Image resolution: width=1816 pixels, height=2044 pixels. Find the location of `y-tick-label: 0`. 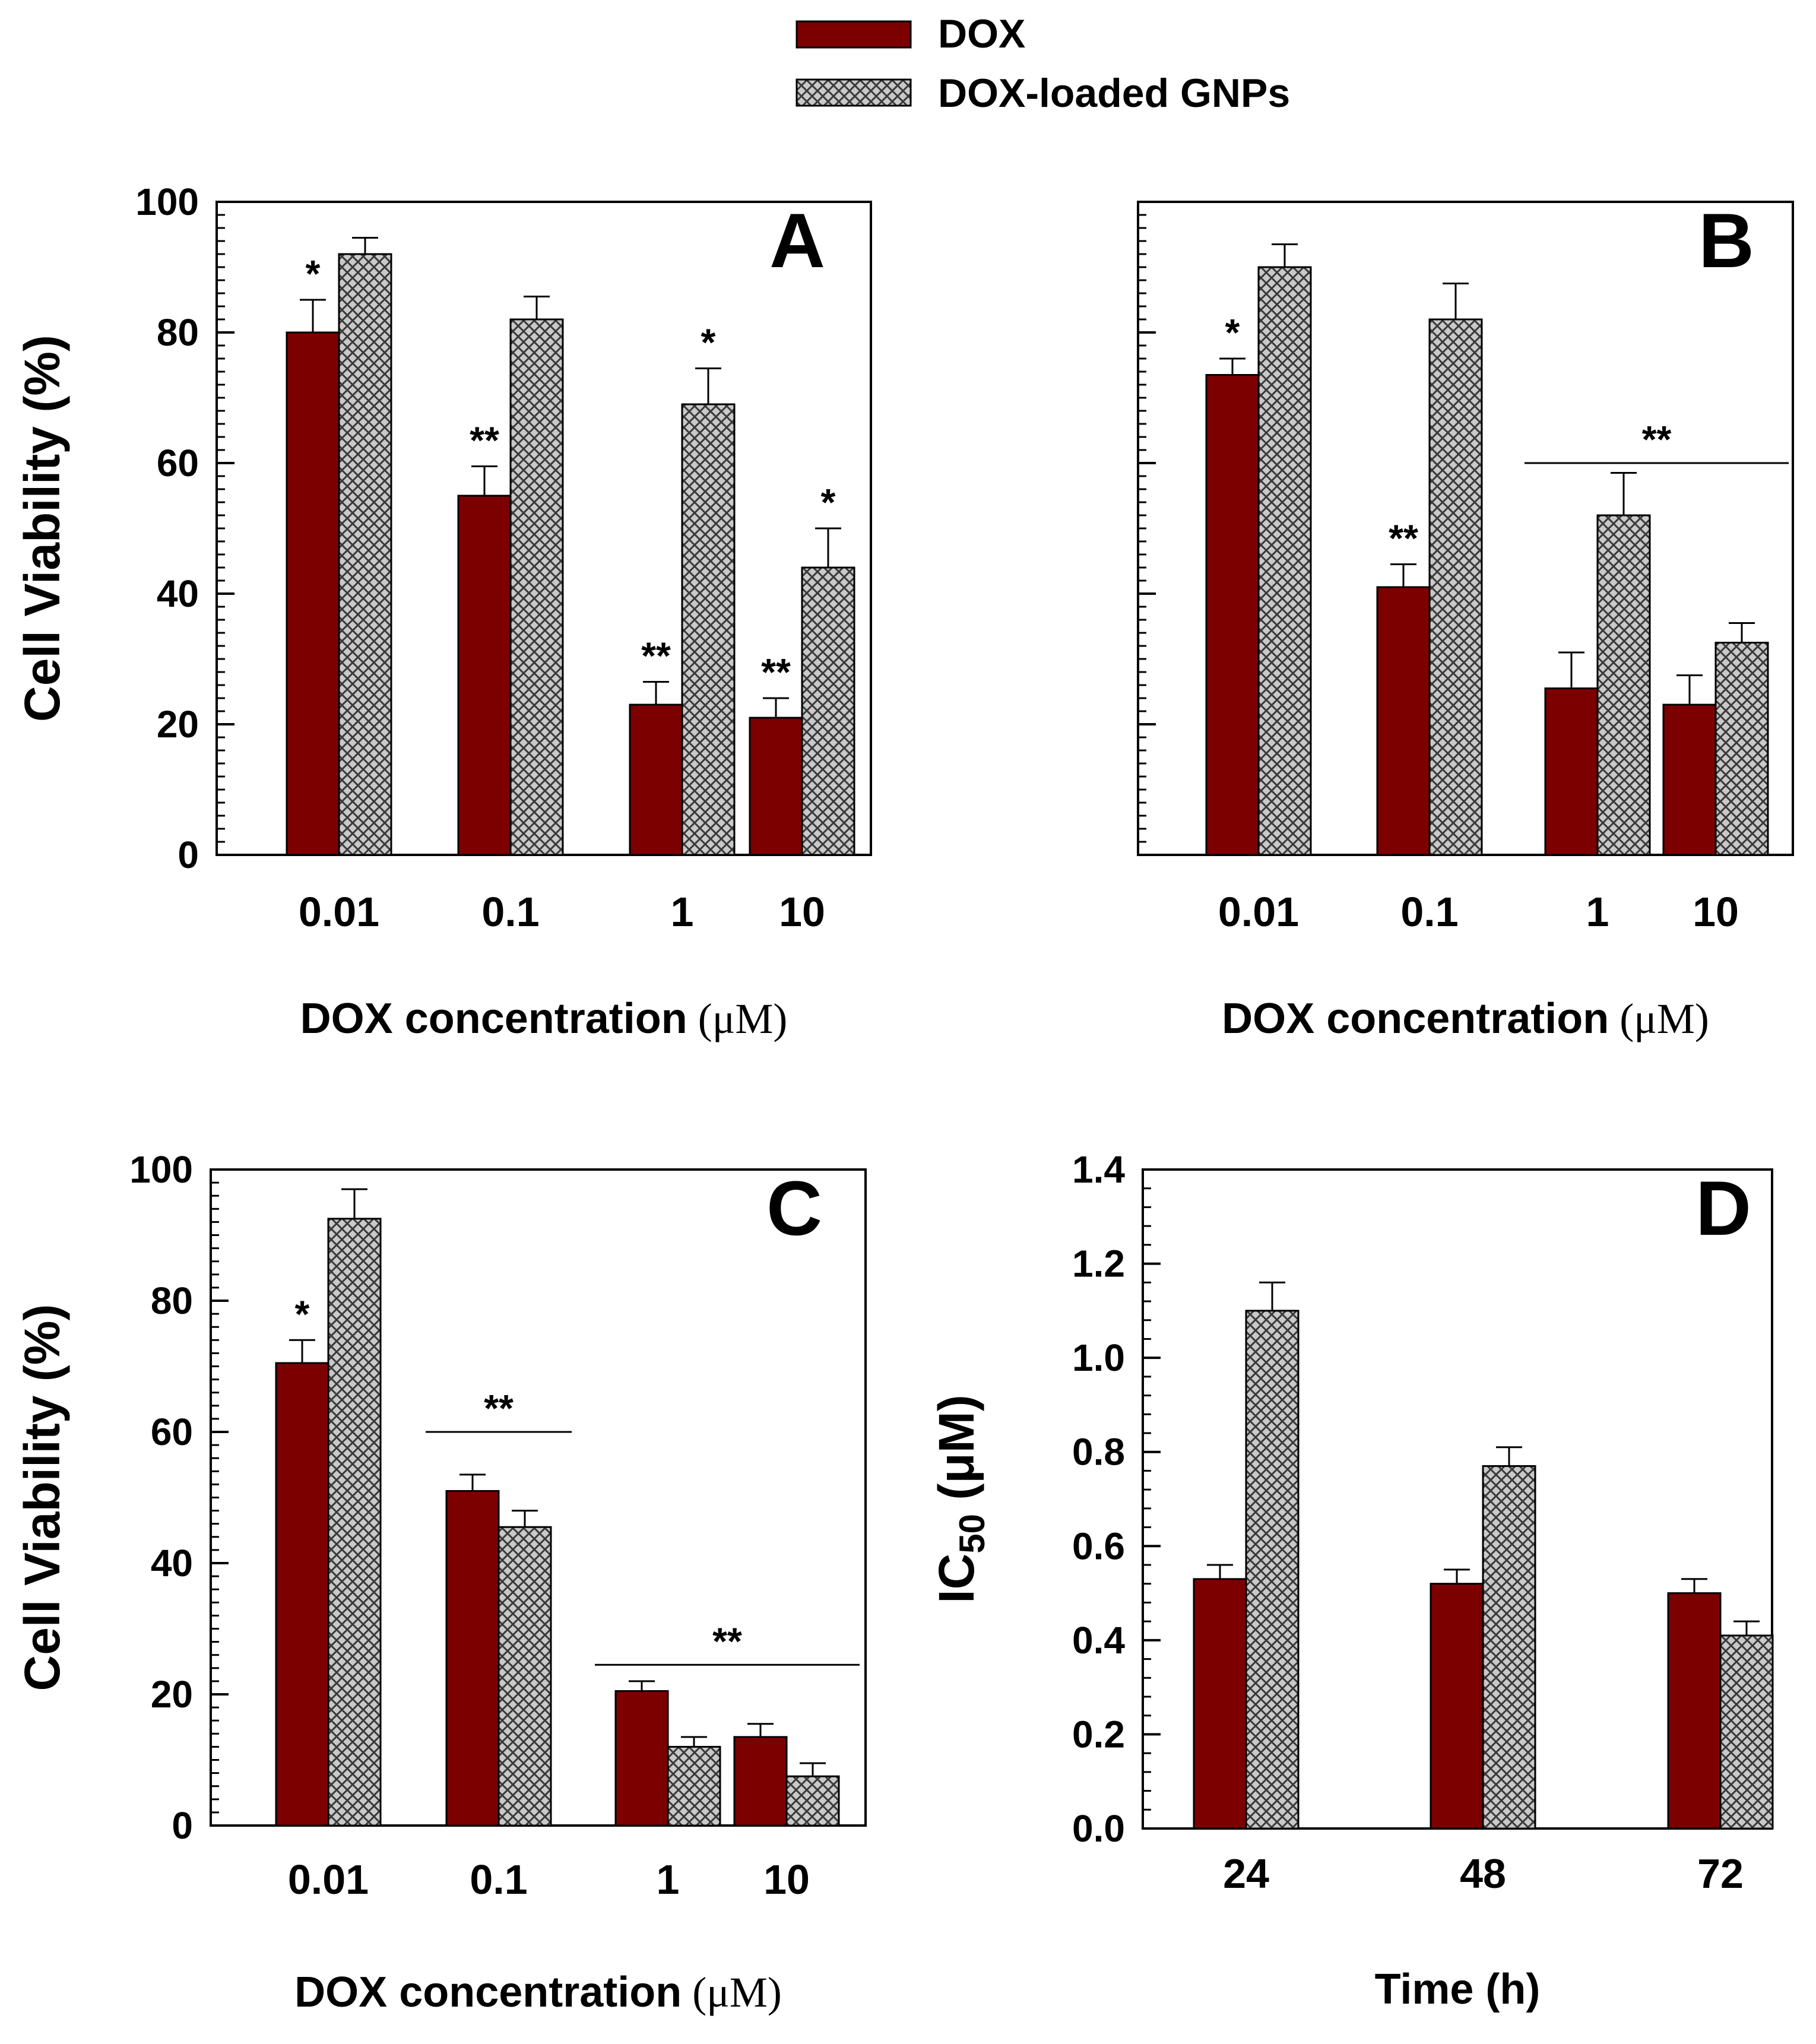

y-tick-label: 0 is located at coordinates (182, 1826).